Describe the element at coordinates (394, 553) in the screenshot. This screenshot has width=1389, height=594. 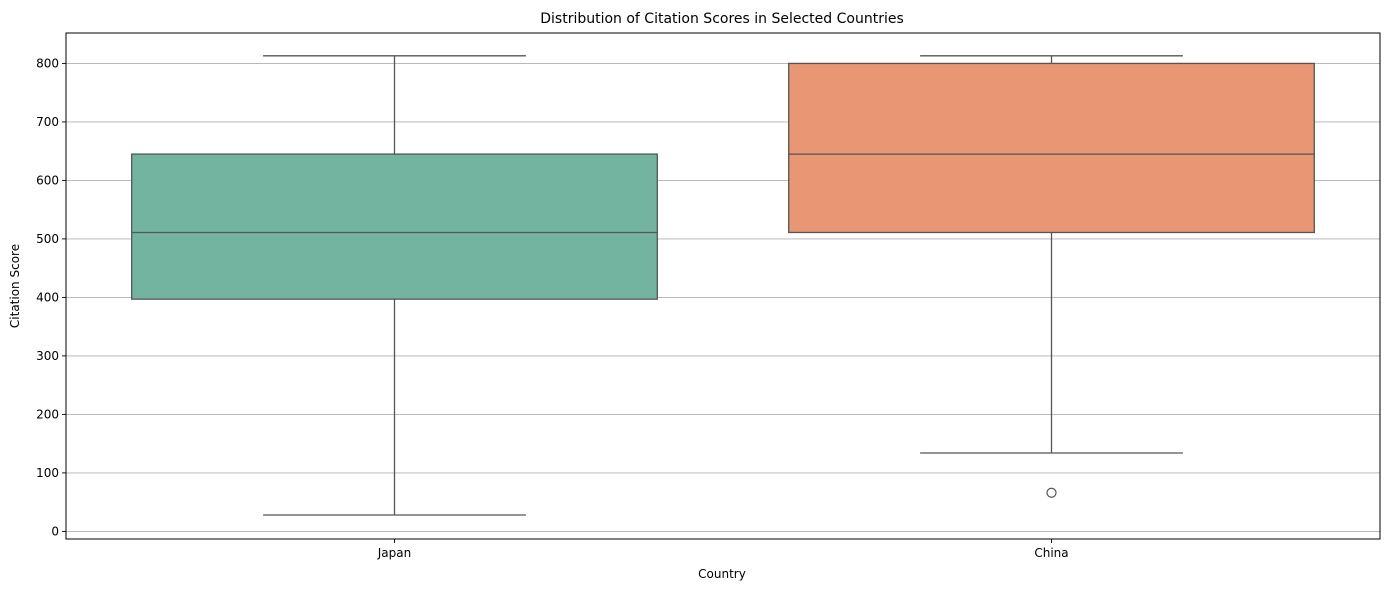
I see `x-tick-label: Japan` at that location.